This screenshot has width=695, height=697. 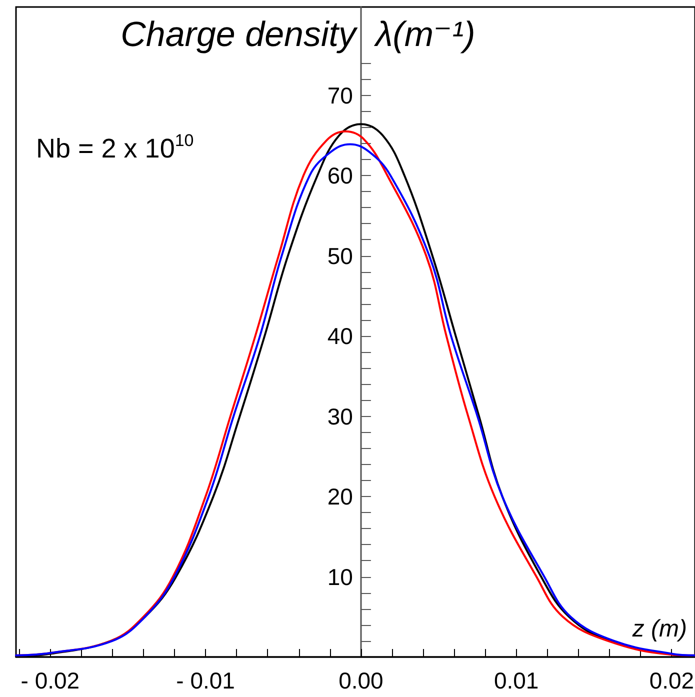 What do you see at coordinates (659, 629) in the screenshot?
I see `x-axis-title: z (m)` at bounding box center [659, 629].